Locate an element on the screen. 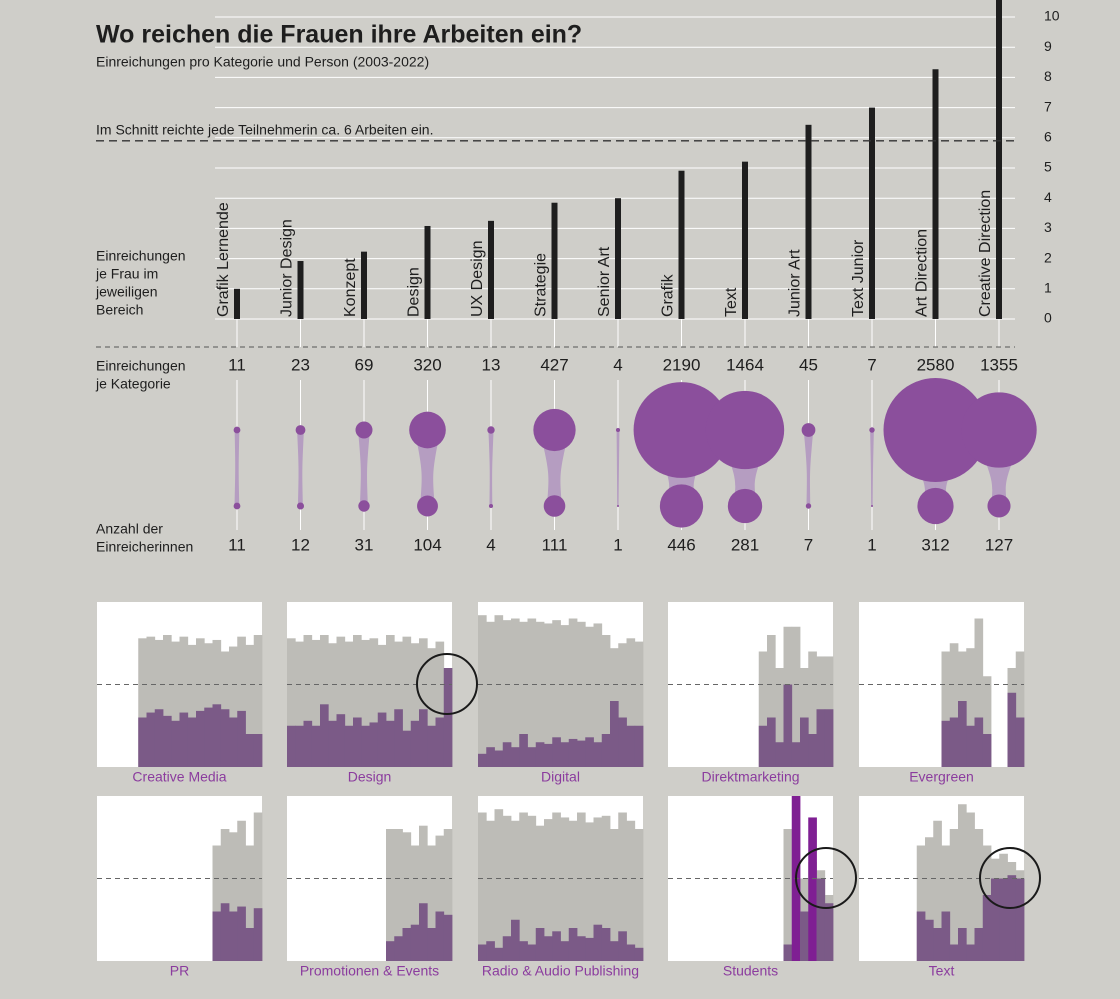 This screenshot has height=999, width=1120. panel-label: Design is located at coordinates (370, 777).